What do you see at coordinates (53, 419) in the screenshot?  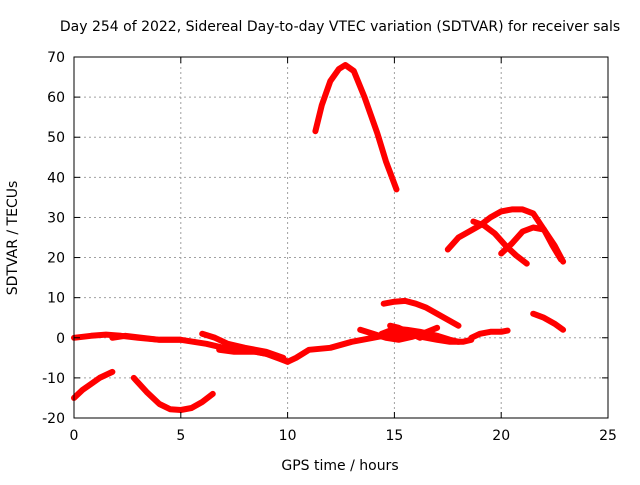 I see `y-tick-label: -20` at bounding box center [53, 419].